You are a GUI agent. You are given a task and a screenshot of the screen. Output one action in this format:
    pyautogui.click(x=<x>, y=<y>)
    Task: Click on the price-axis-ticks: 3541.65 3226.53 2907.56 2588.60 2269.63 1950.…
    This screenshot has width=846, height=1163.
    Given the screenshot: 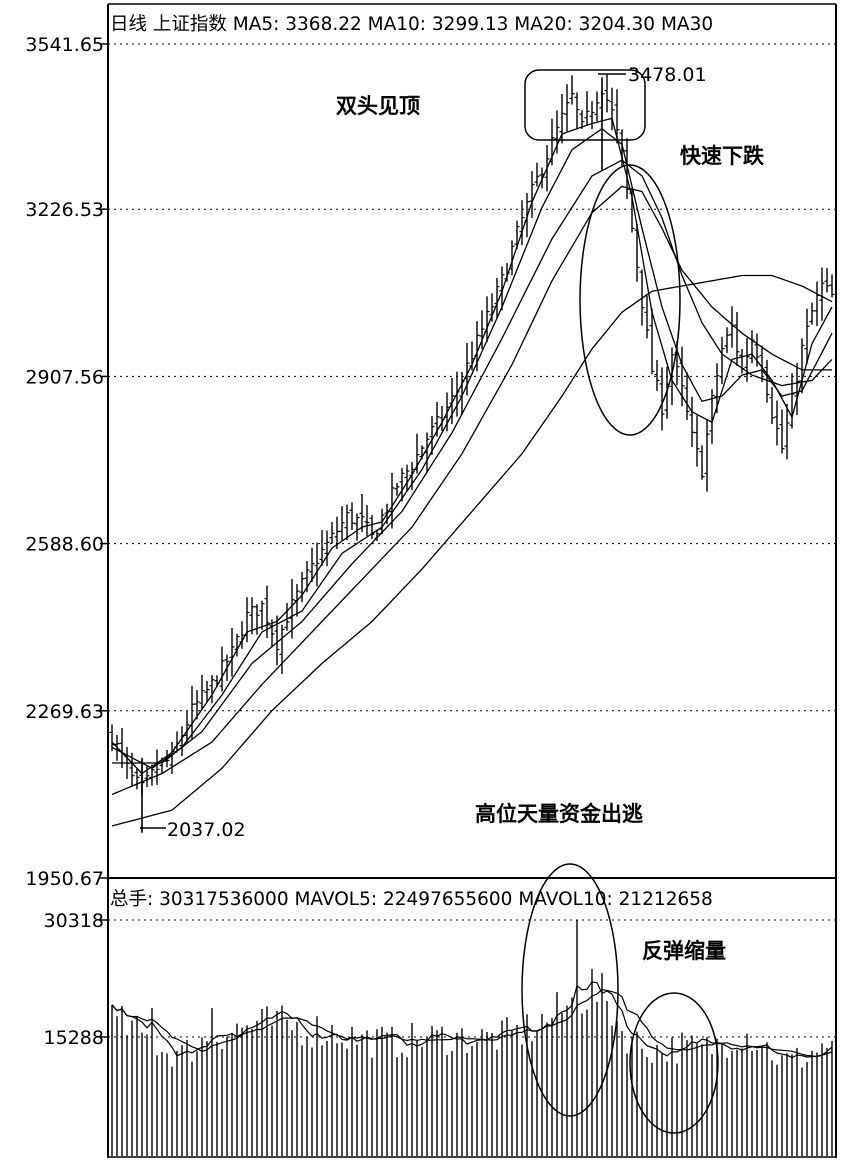 What is the action you would take?
    pyautogui.click(x=66, y=462)
    